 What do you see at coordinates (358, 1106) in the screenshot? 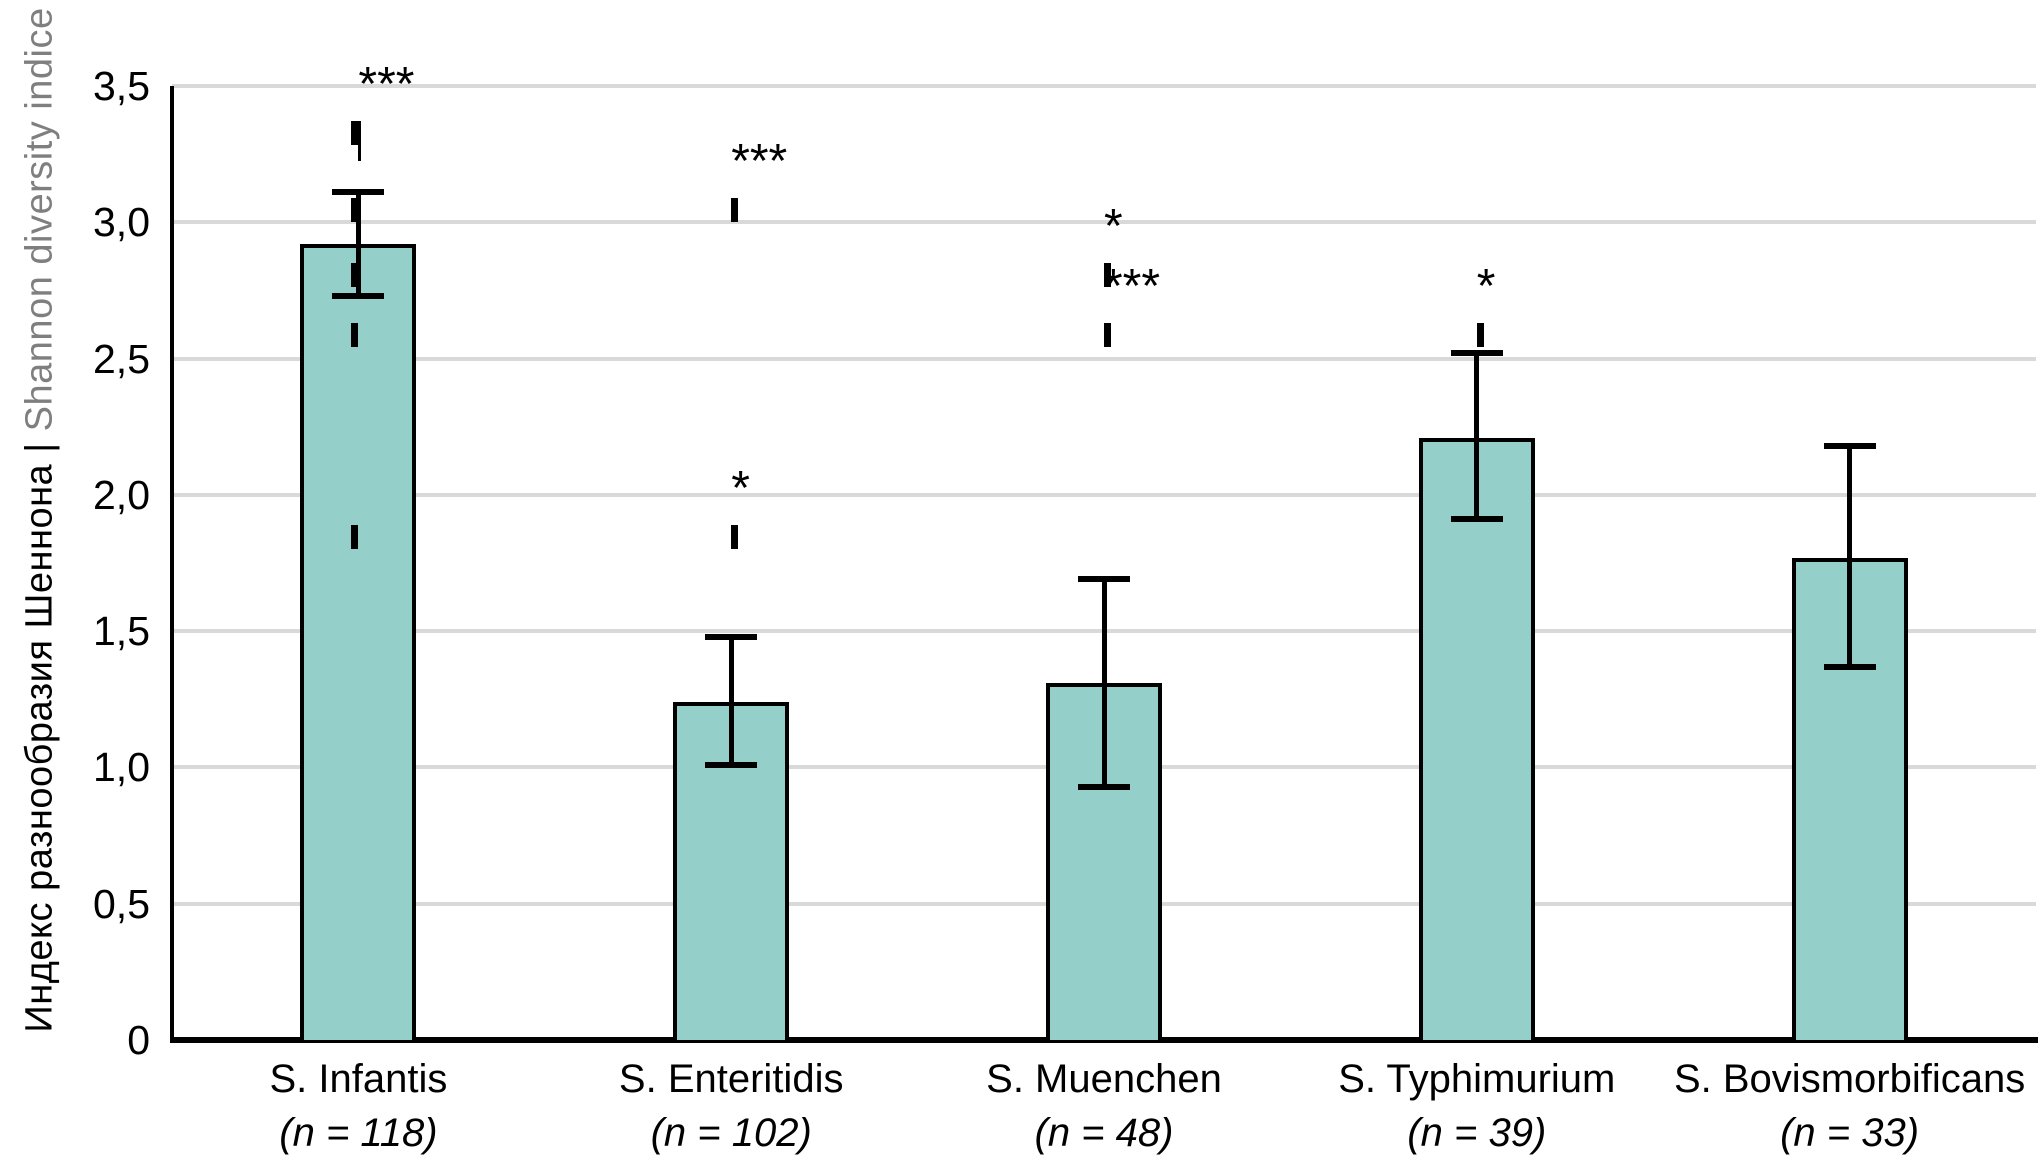
I see `x-category-label: S. Infantis (n = 118)` at bounding box center [358, 1106].